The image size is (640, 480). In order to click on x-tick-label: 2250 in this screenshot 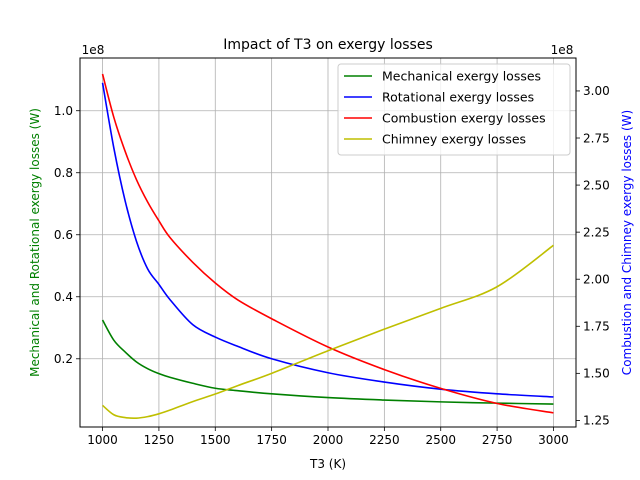, I will do `click(384, 440)`.